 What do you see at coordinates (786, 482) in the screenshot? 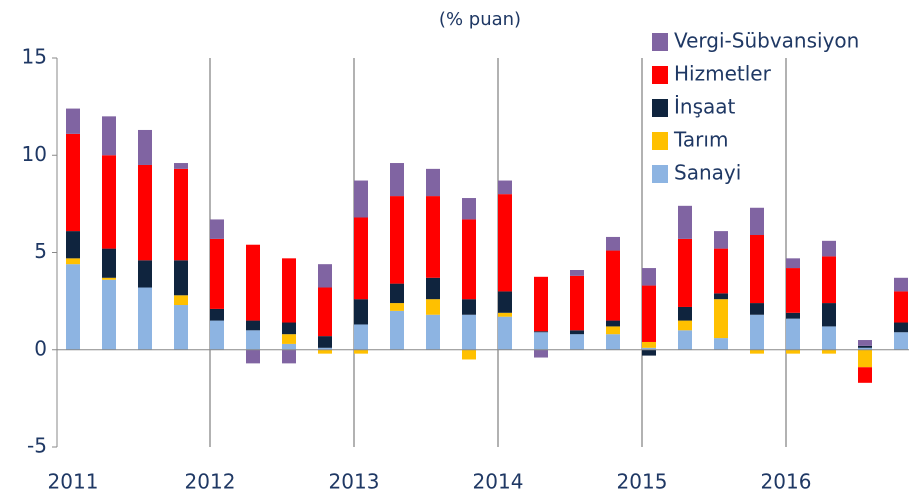
I see `x-tick-label: 2016` at bounding box center [786, 482].